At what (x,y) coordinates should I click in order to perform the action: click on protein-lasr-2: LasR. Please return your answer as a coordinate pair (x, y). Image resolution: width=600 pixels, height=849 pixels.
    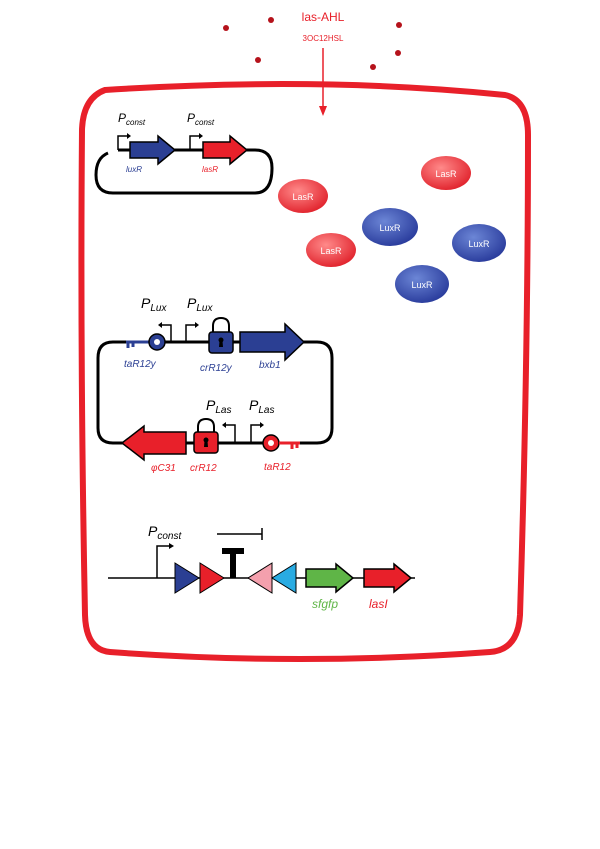
    Looking at the image, I should click on (446, 173).